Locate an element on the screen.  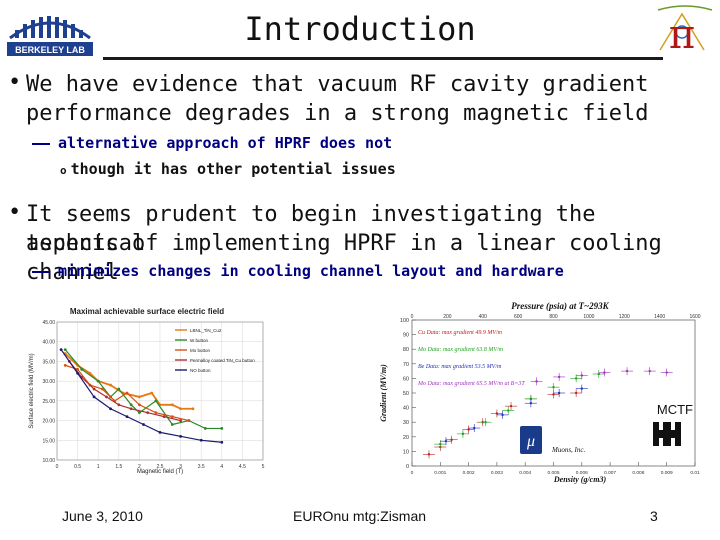
y-tick-label: 10 is located at coordinates (406, 452).